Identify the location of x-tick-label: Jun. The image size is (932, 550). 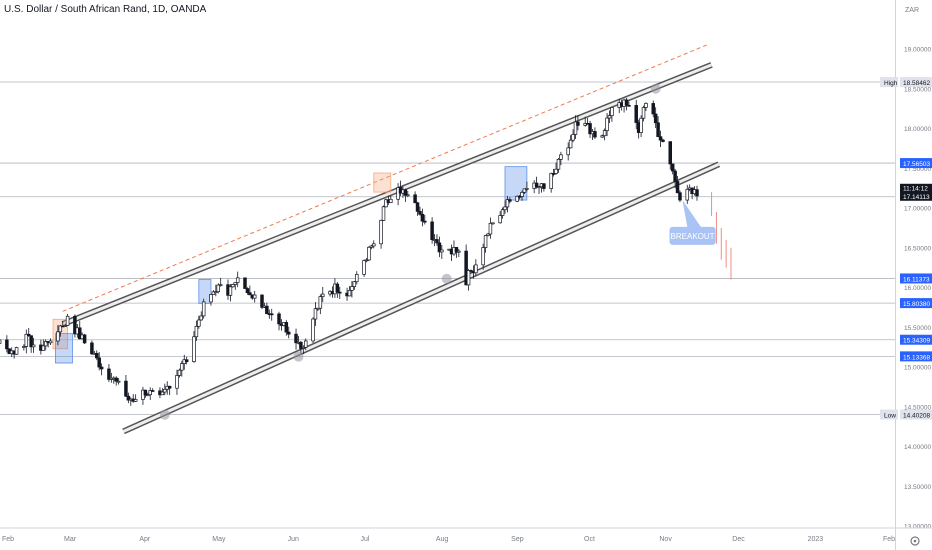
(293, 539).